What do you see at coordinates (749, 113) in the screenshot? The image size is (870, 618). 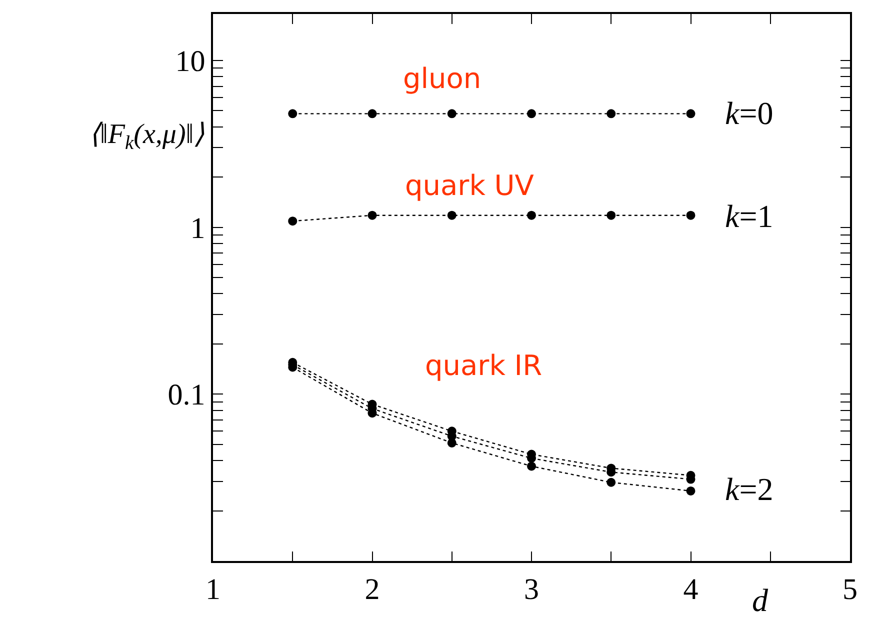 I see `annotation: k=0` at bounding box center [749, 113].